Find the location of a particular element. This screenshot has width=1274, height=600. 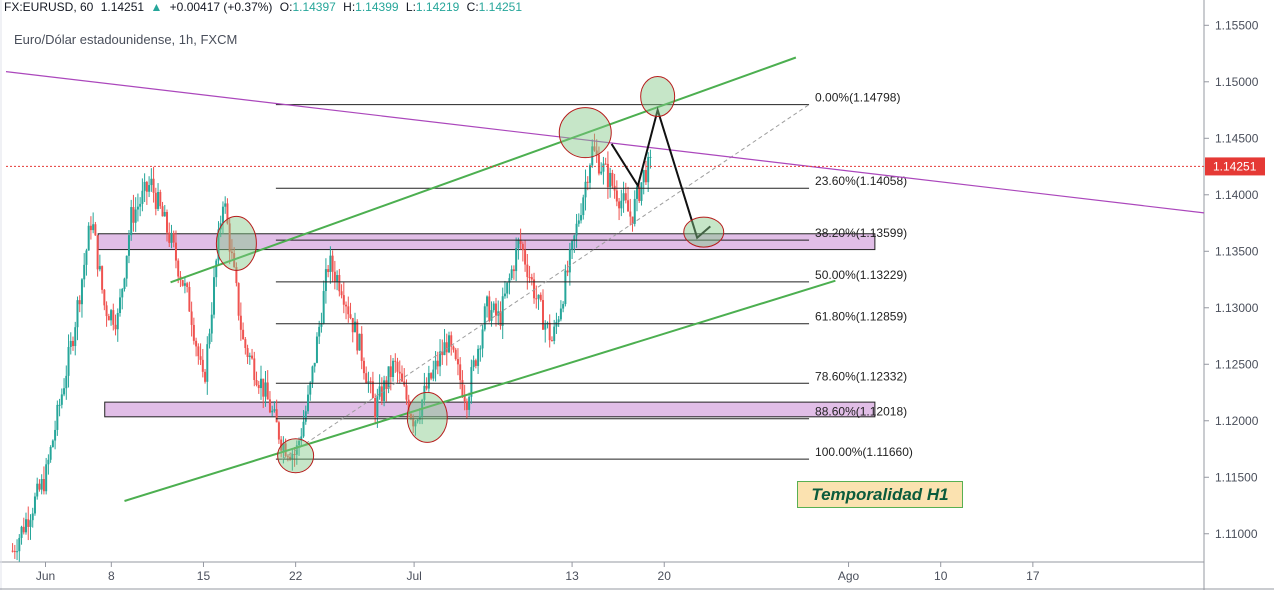

time-tick-label: 22 is located at coordinates (296, 576).